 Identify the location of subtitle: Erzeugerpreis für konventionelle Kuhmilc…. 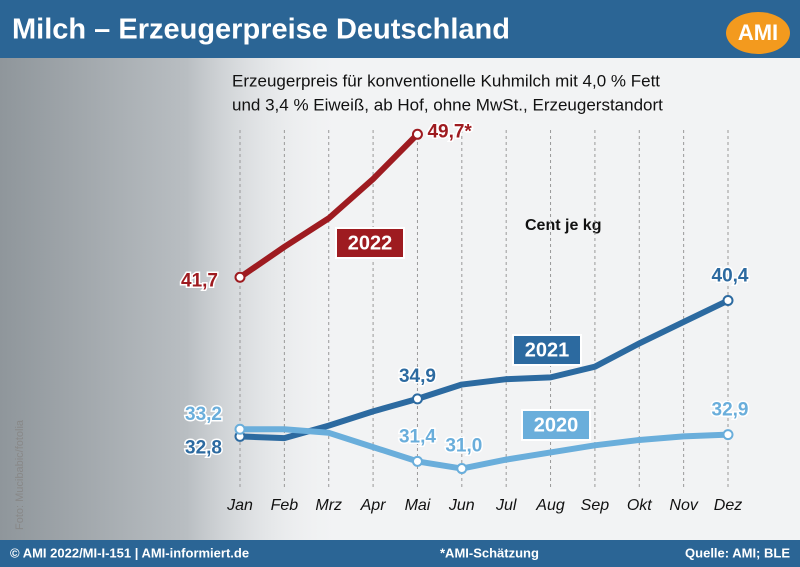
(446, 80).